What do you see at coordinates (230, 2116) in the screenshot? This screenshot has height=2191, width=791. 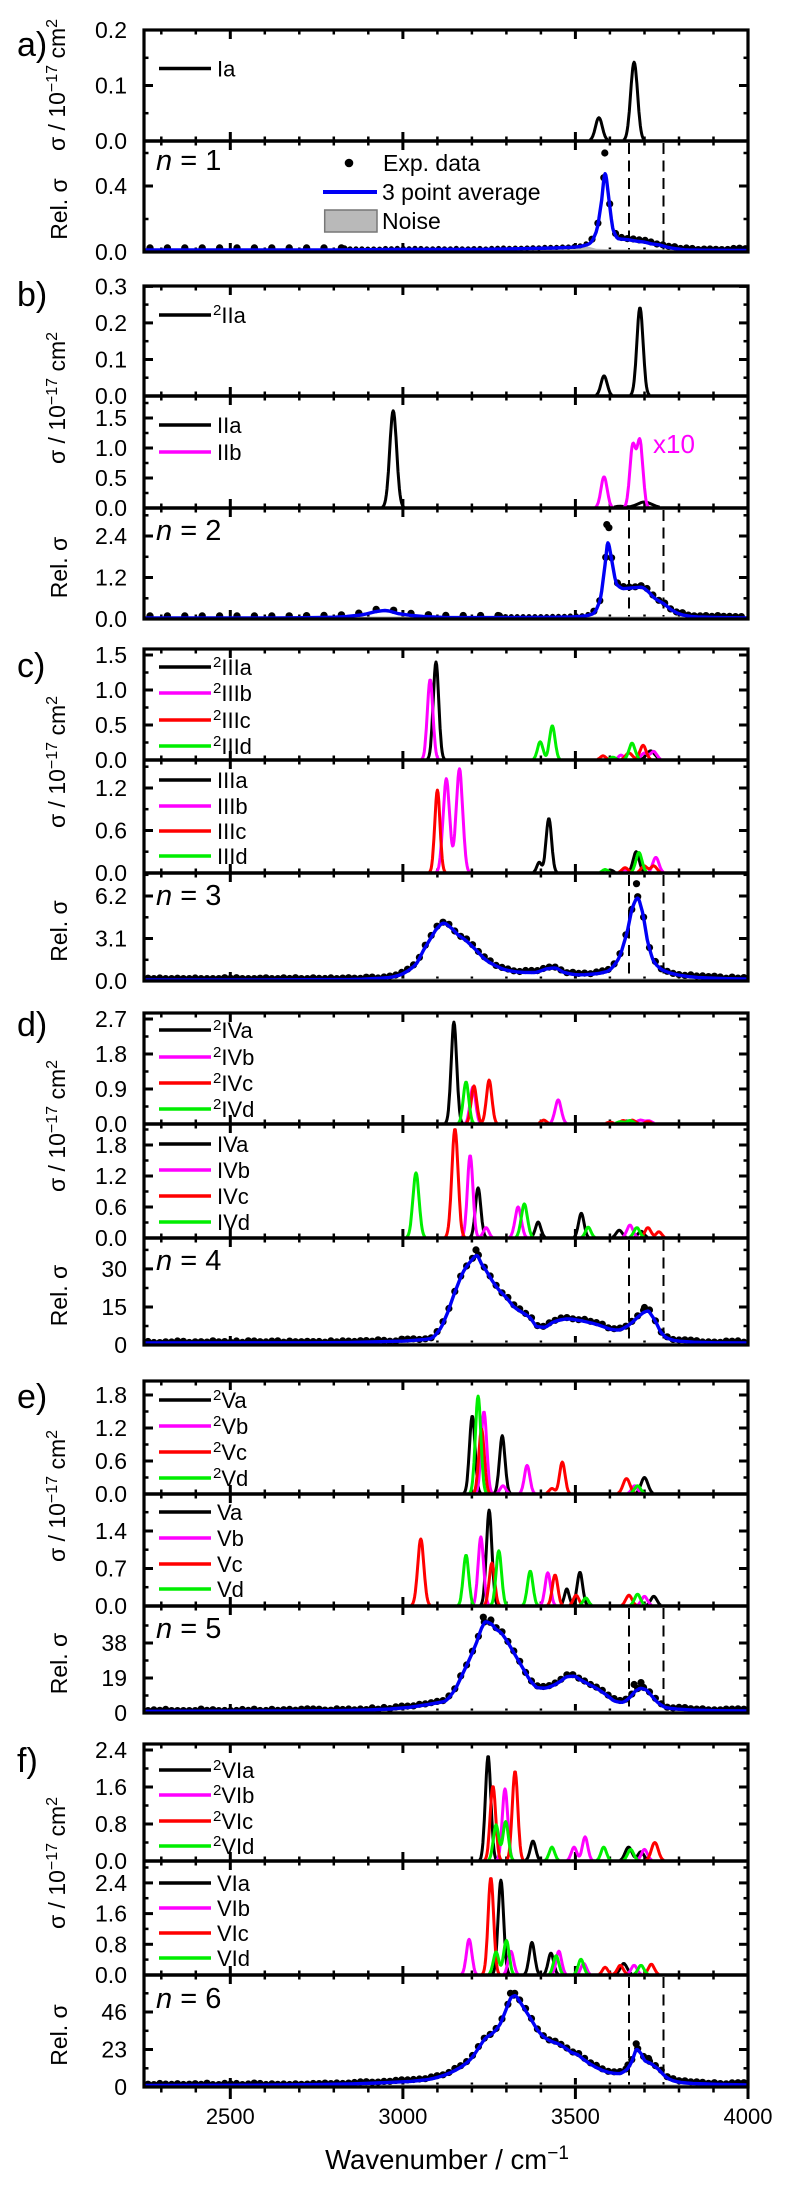 I see `svg-text: 2500` at bounding box center [230, 2116].